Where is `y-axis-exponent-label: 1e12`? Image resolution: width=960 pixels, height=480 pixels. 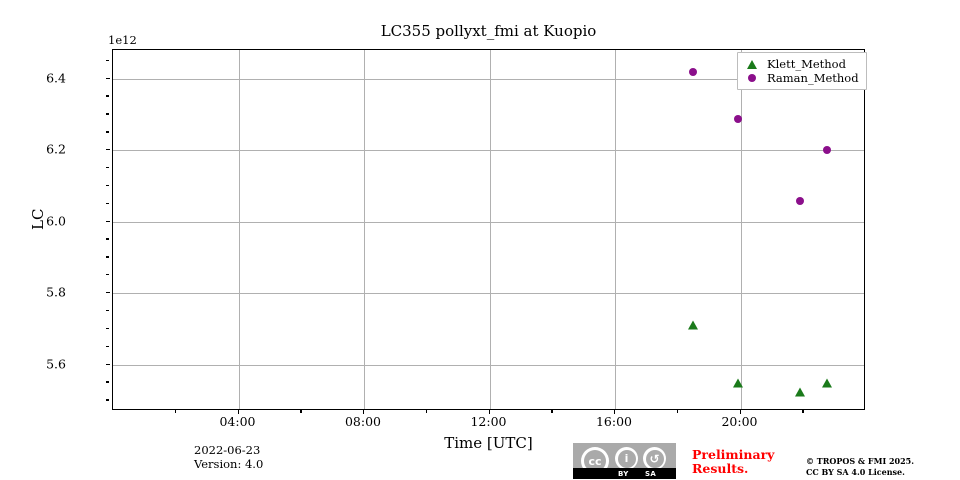
y-axis-exponent-label: 1e12 is located at coordinates (122, 40).